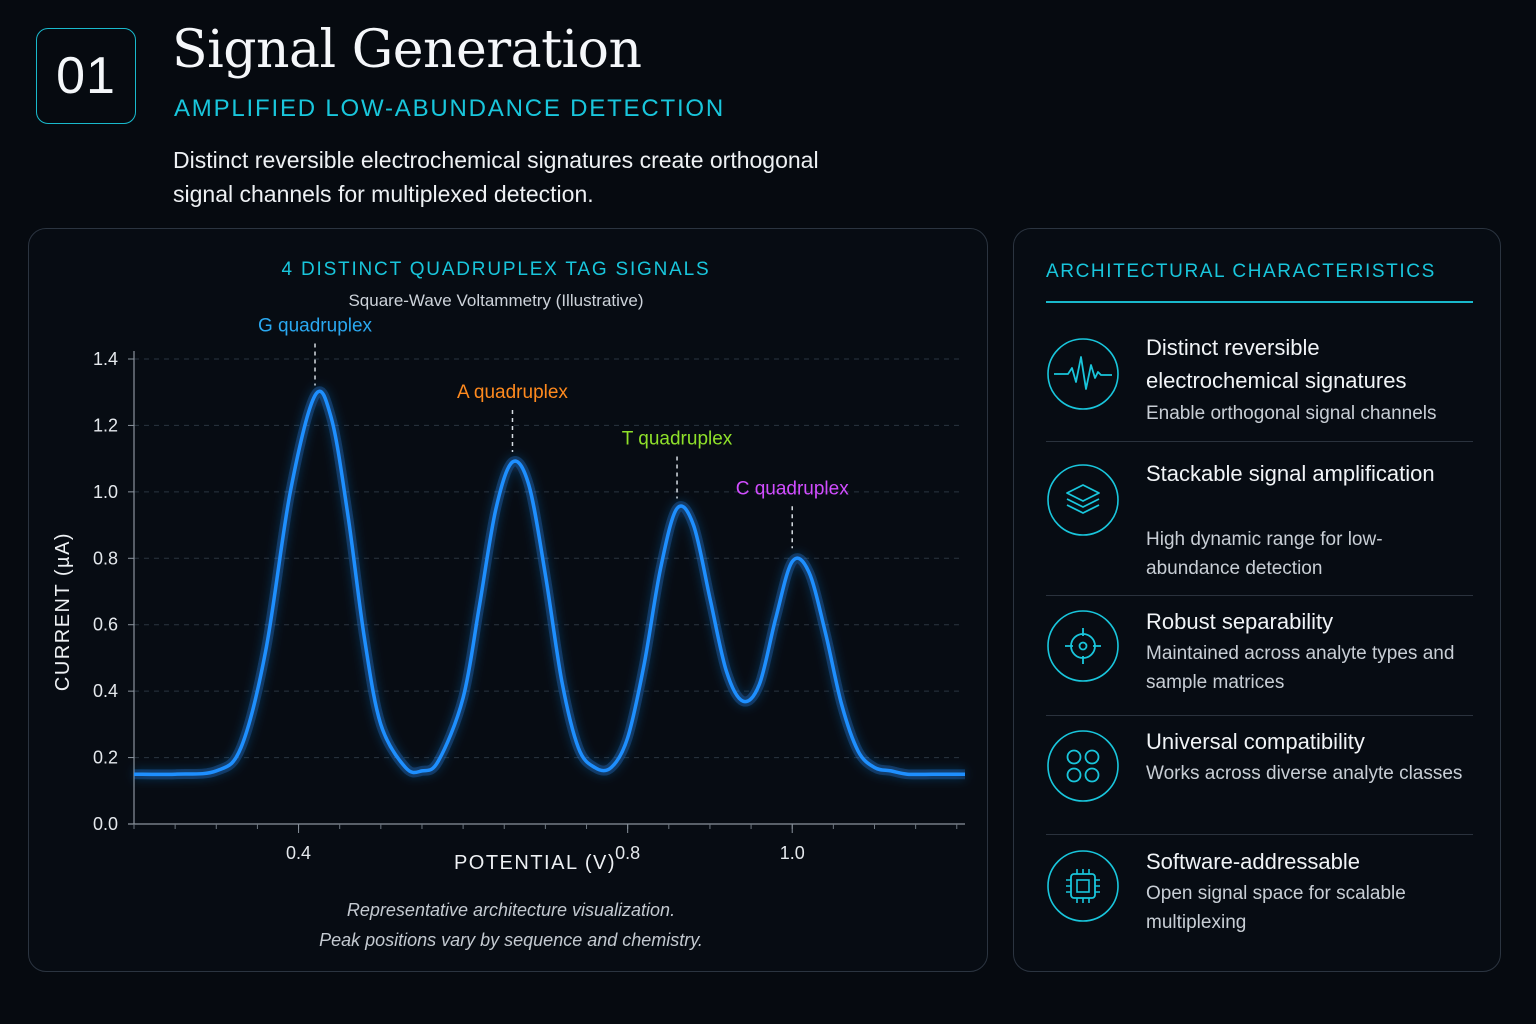 The width and height of the screenshot is (1536, 1024). Describe the element at coordinates (450, 108) in the screenshot. I see `page-subtitle: AMPLIFIED LOW-ABUNDANCE DETECTION` at that location.